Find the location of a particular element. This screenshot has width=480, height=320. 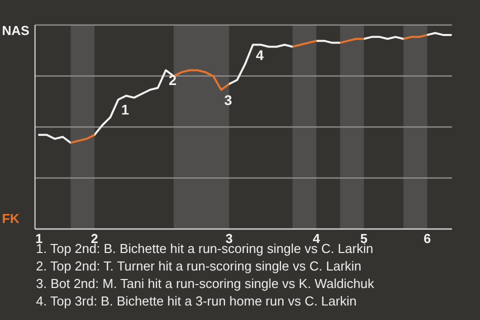

x-tick-label: 3 is located at coordinates (229, 238).